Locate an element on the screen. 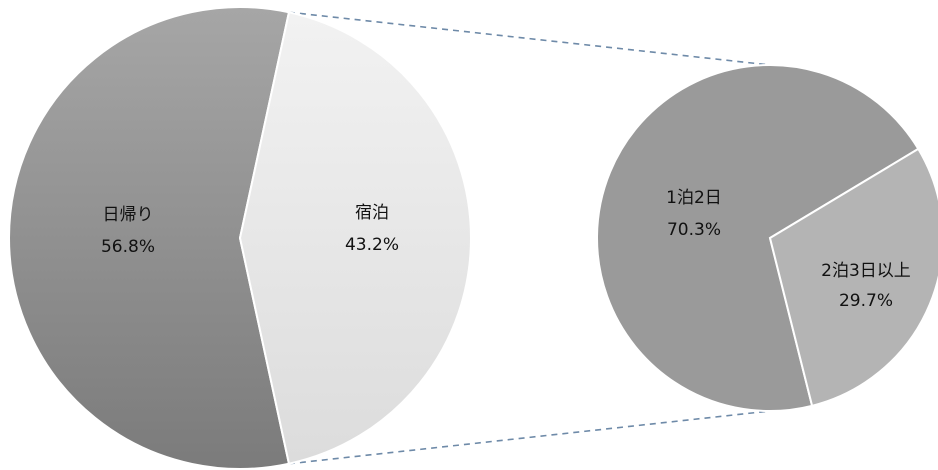 The height and width of the screenshot is (470, 938). label-2-nights-3-days-or-more: 2泊3日以上 is located at coordinates (866, 271).